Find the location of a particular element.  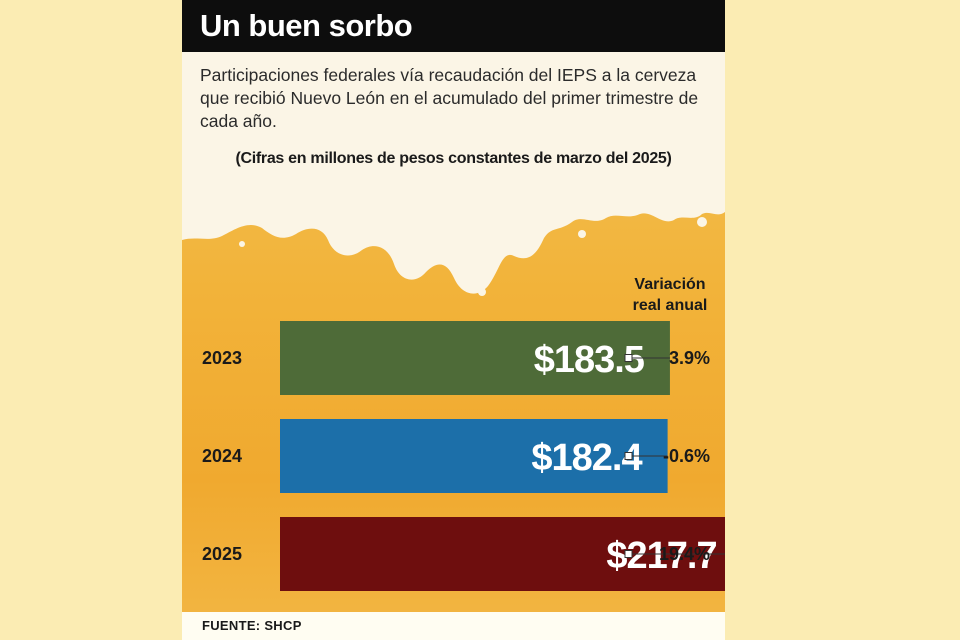

bar-2024 is located at coordinates (474, 456).